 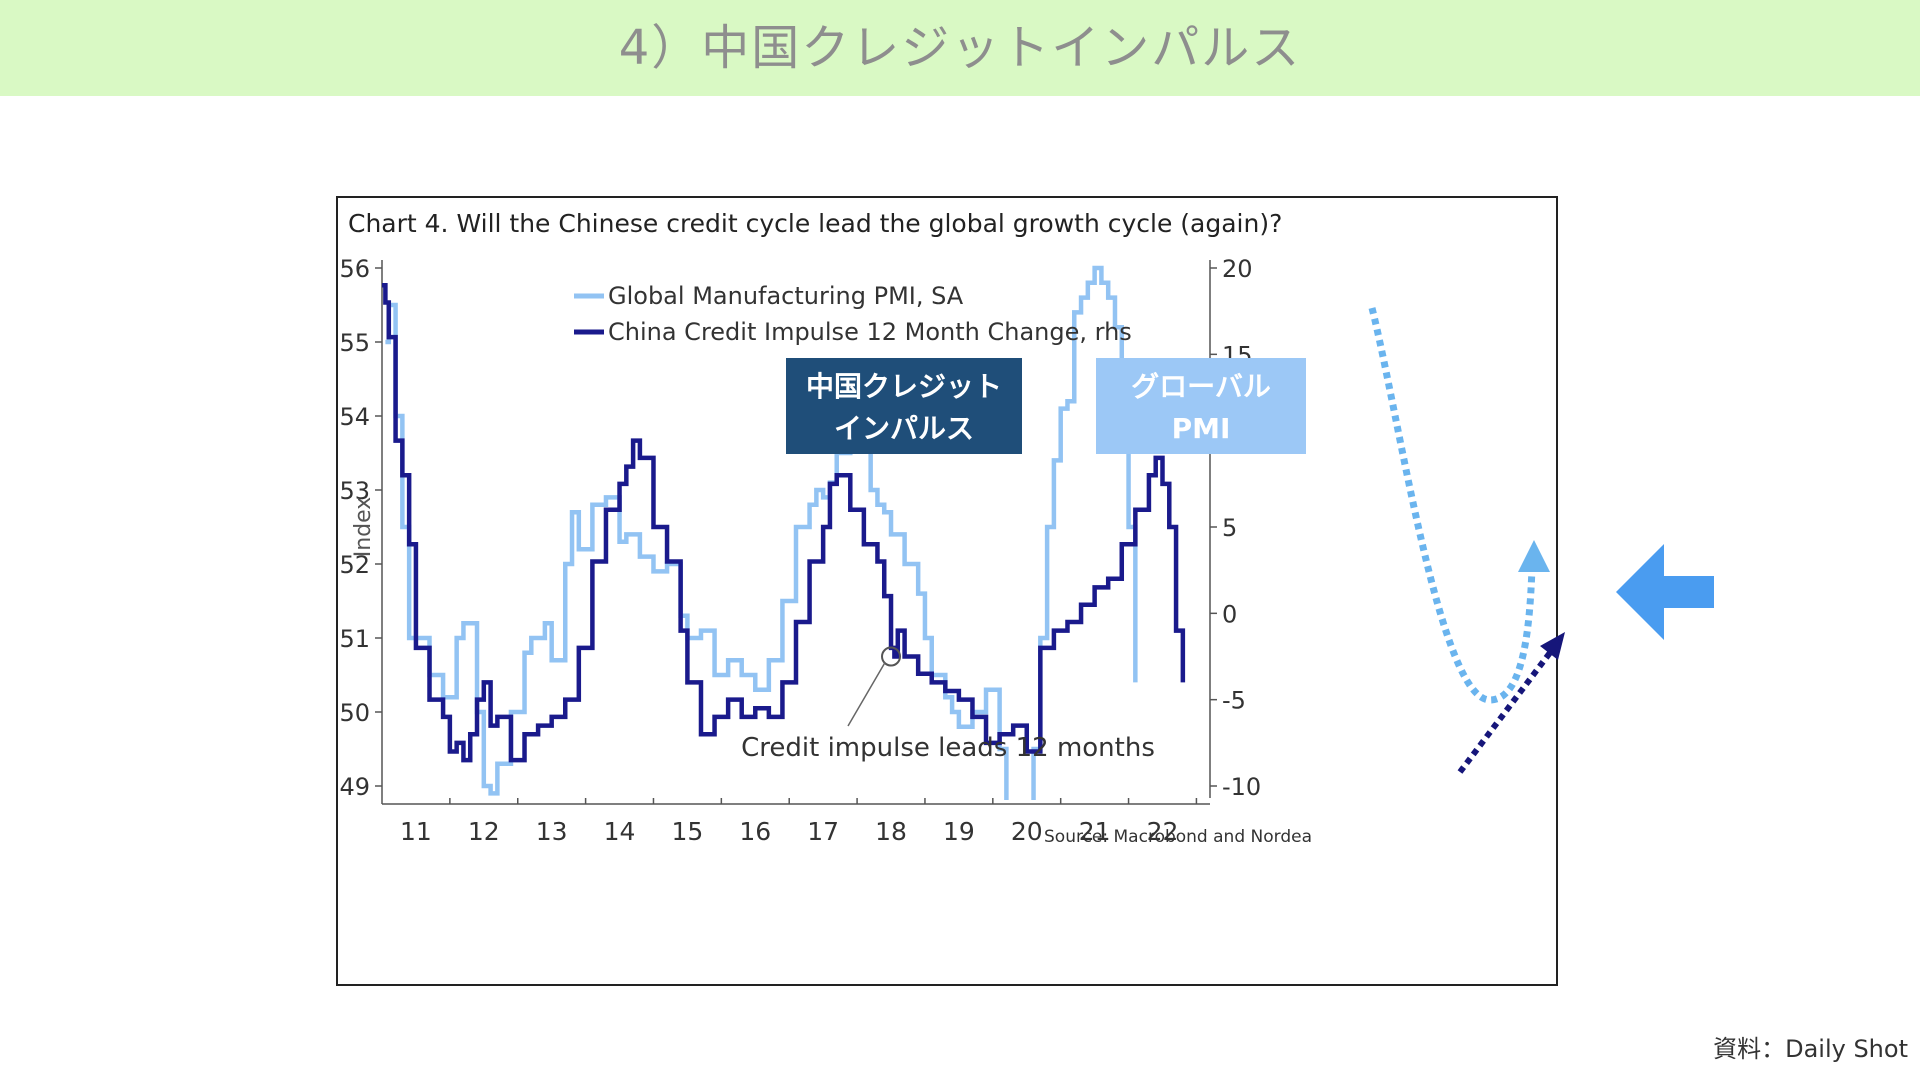 I want to click on source-credit: 資料：Daily Shot, so click(x=1810, y=1049).